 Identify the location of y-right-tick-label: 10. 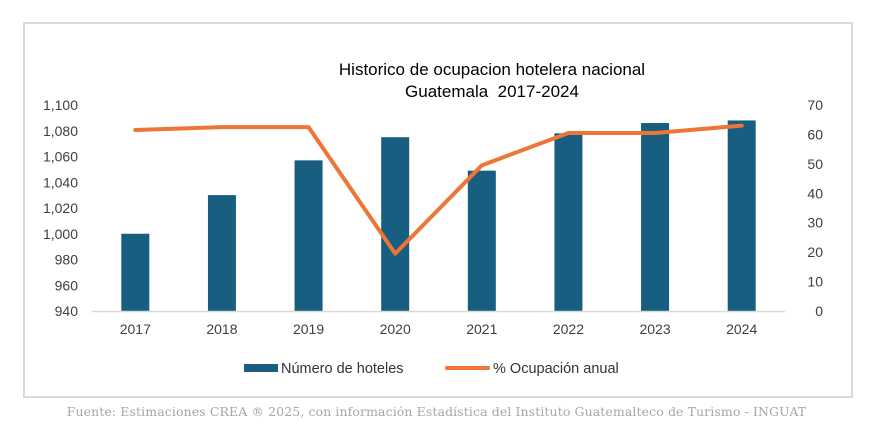
(815, 282).